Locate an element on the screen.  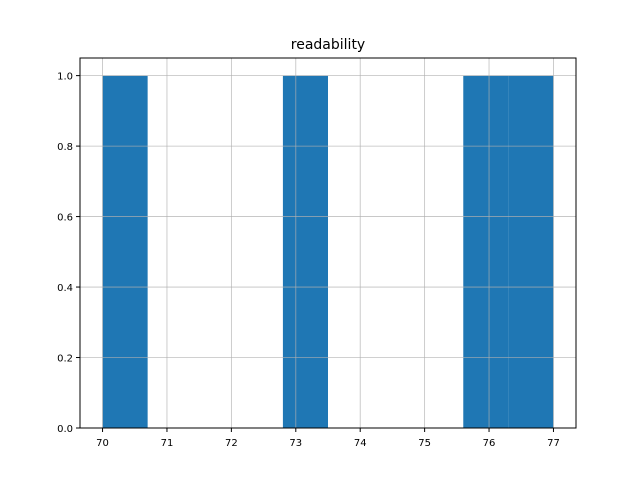
chart-title: readability is located at coordinates (328, 45).